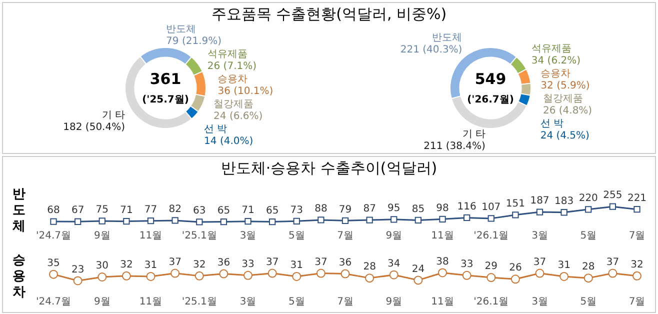 This screenshot has height=314, width=658. I want to click on data-label: 220, so click(588, 198).